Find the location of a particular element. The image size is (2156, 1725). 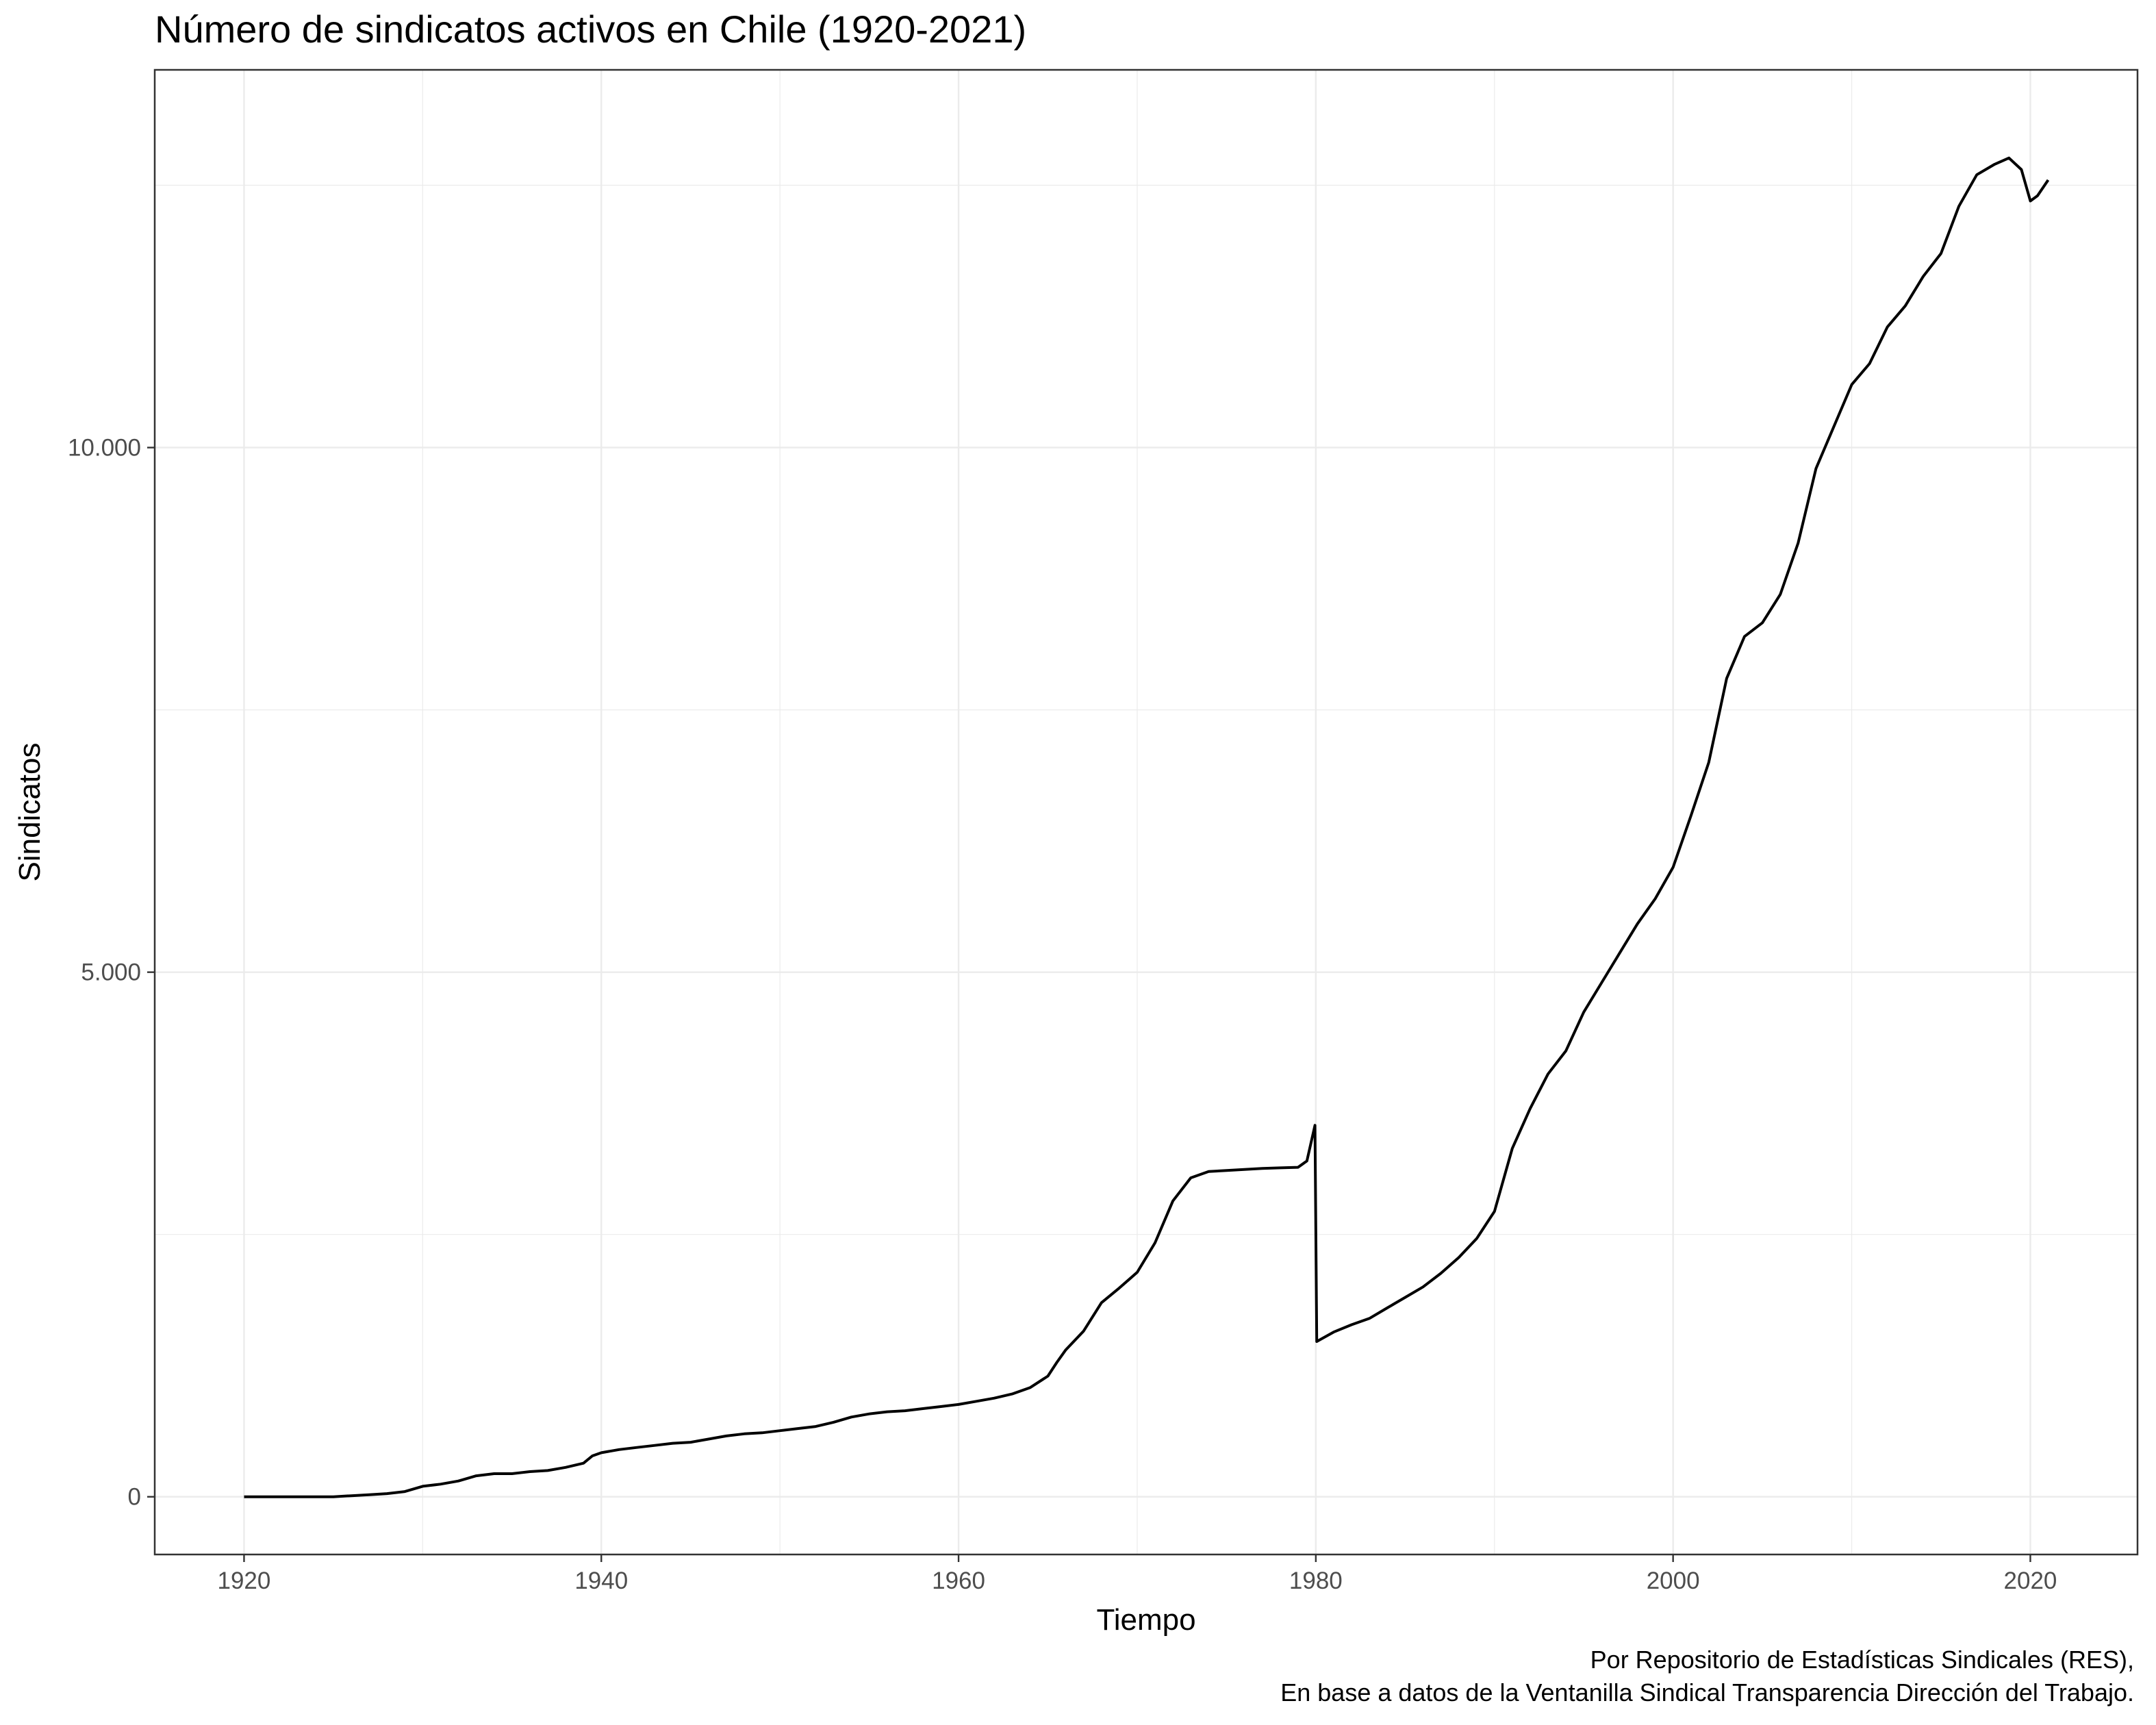

x-tick-label: 1920 is located at coordinates (244, 1580).